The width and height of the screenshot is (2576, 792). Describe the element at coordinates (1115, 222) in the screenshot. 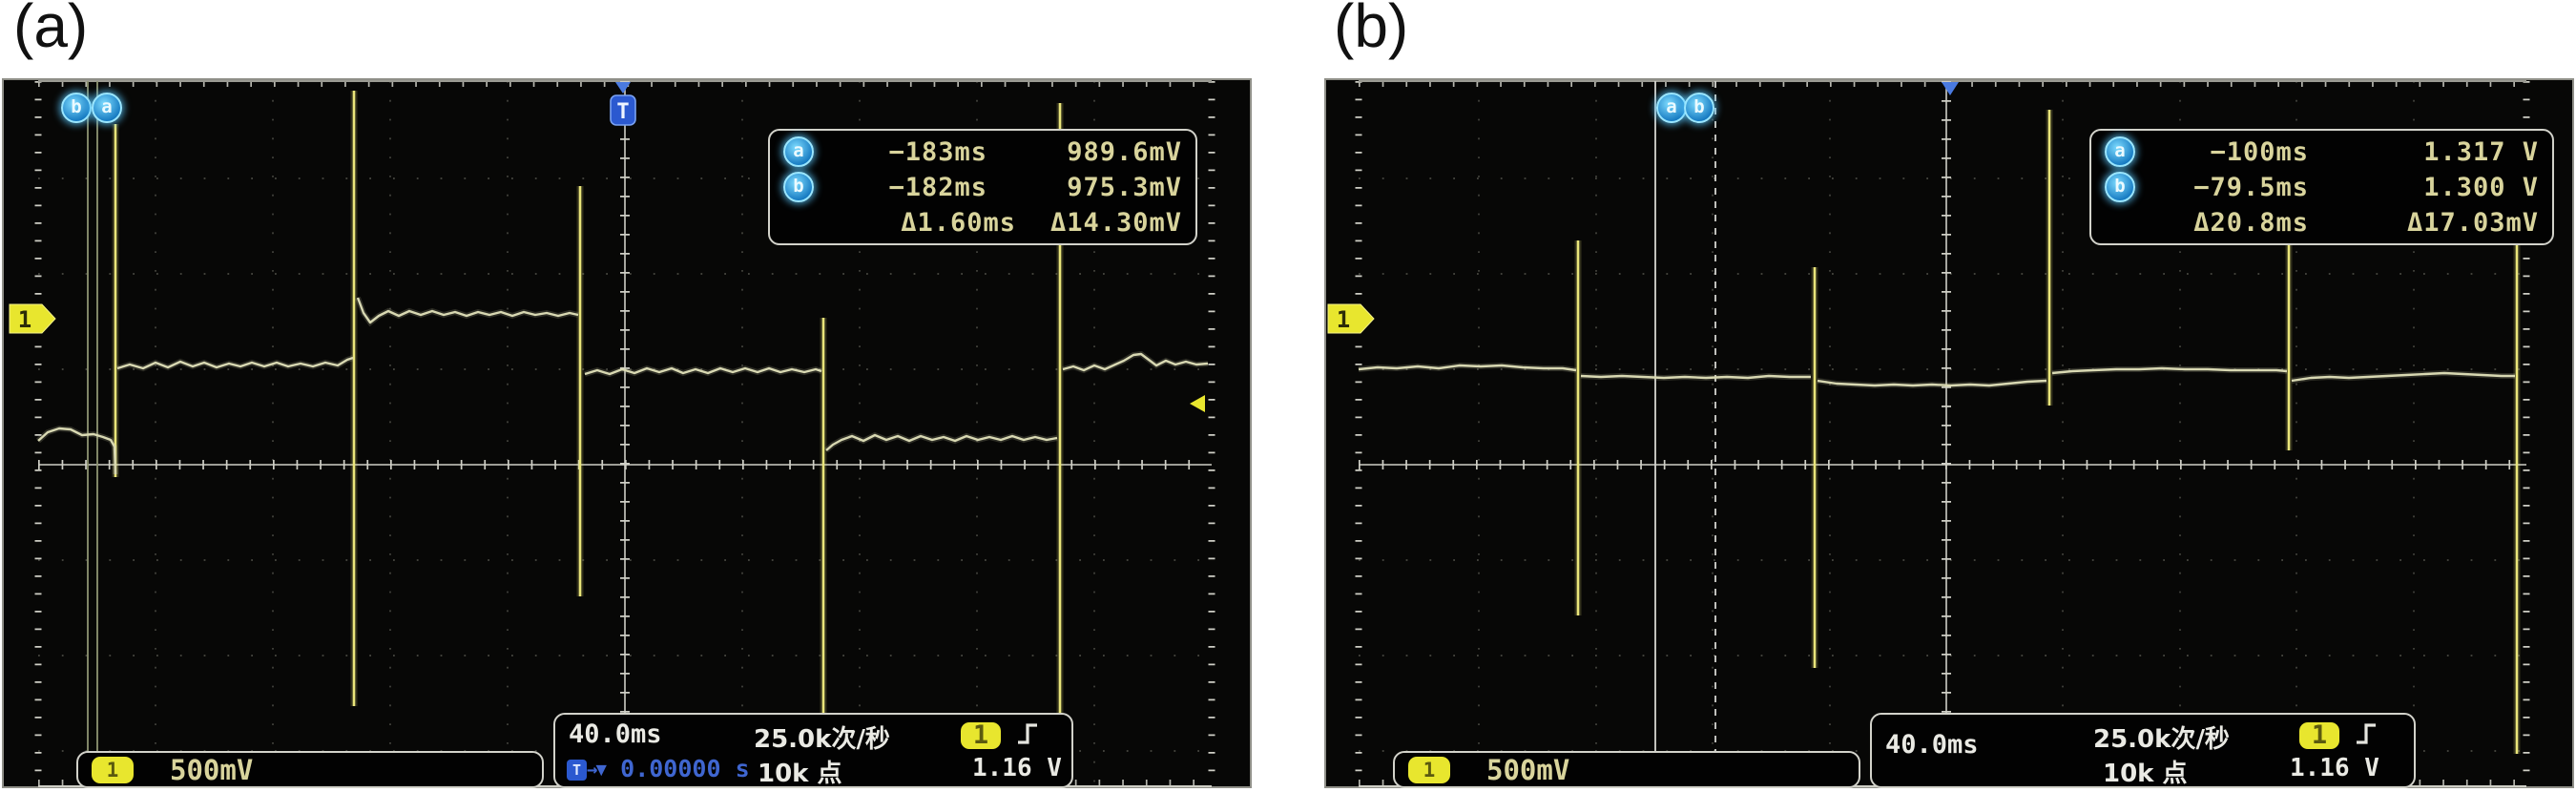

I see `cursor-delta-value: Δ14.30mV` at that location.